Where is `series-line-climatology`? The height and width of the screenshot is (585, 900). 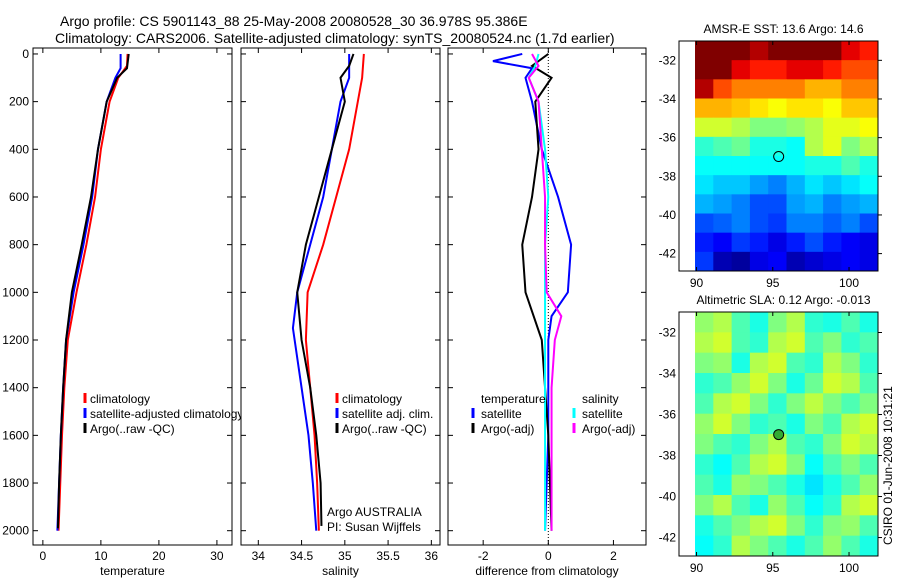
series-line-climatology is located at coordinates (334, 292).